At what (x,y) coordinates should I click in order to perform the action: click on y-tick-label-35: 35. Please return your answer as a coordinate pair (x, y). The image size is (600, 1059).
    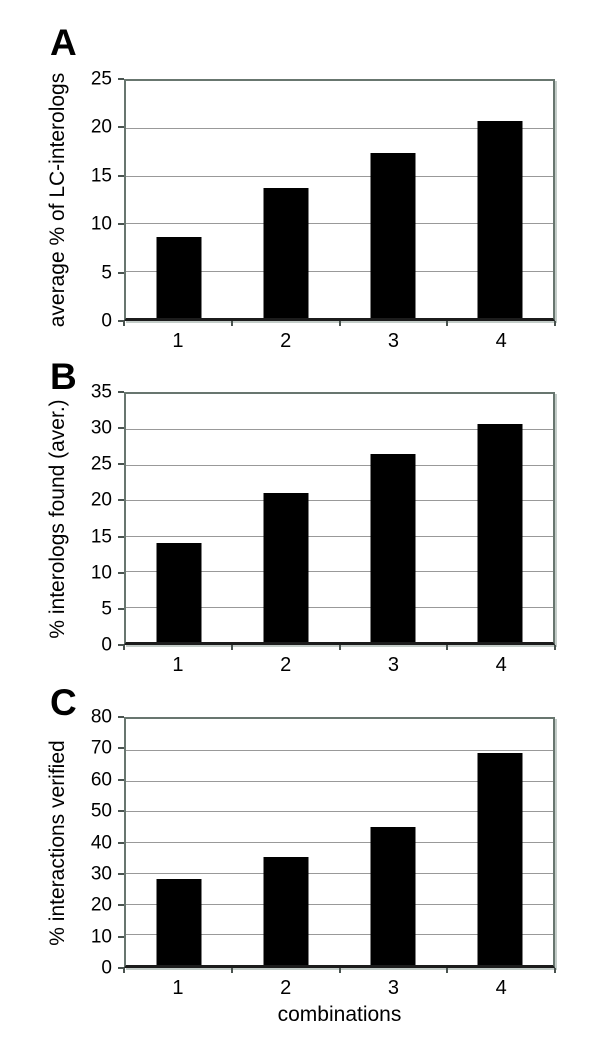
    Looking at the image, I should click on (101, 392).